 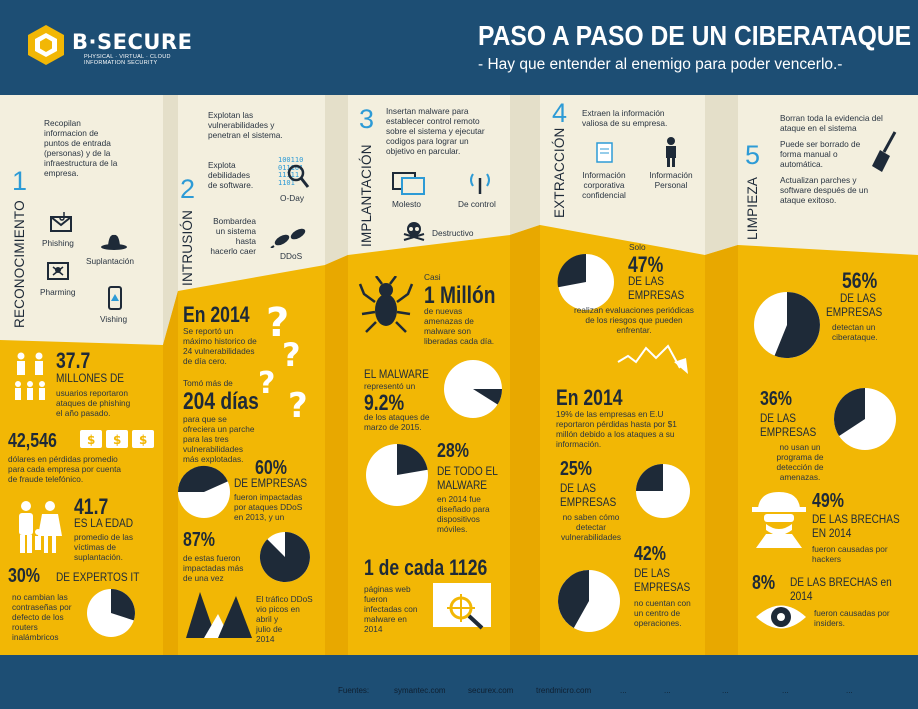 I want to click on bombs-icon, so click(x=288, y=238).